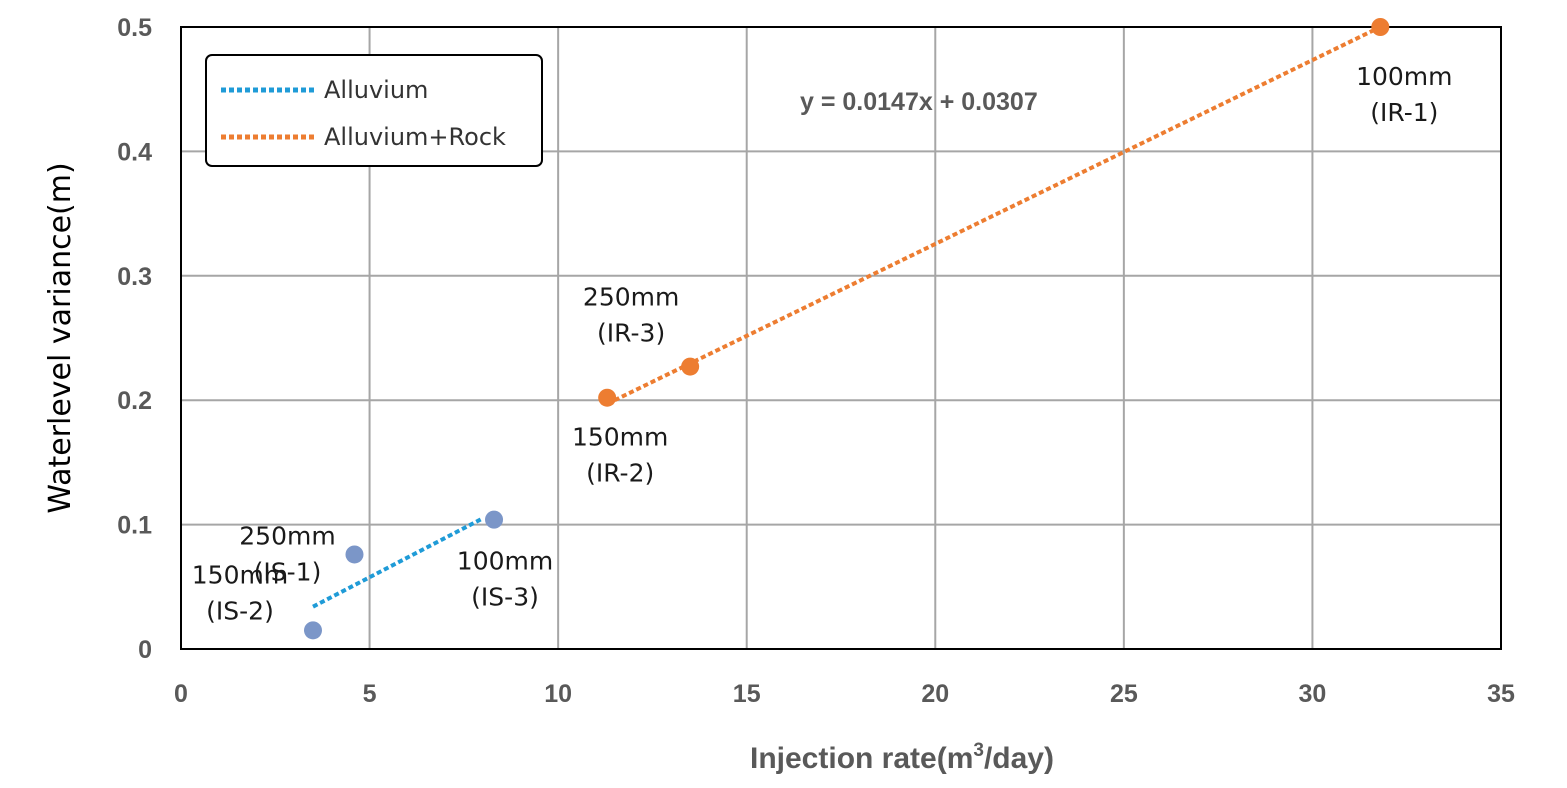  Describe the element at coordinates (631, 333) in the screenshot. I see `point-label-id: (IR-3)` at that location.